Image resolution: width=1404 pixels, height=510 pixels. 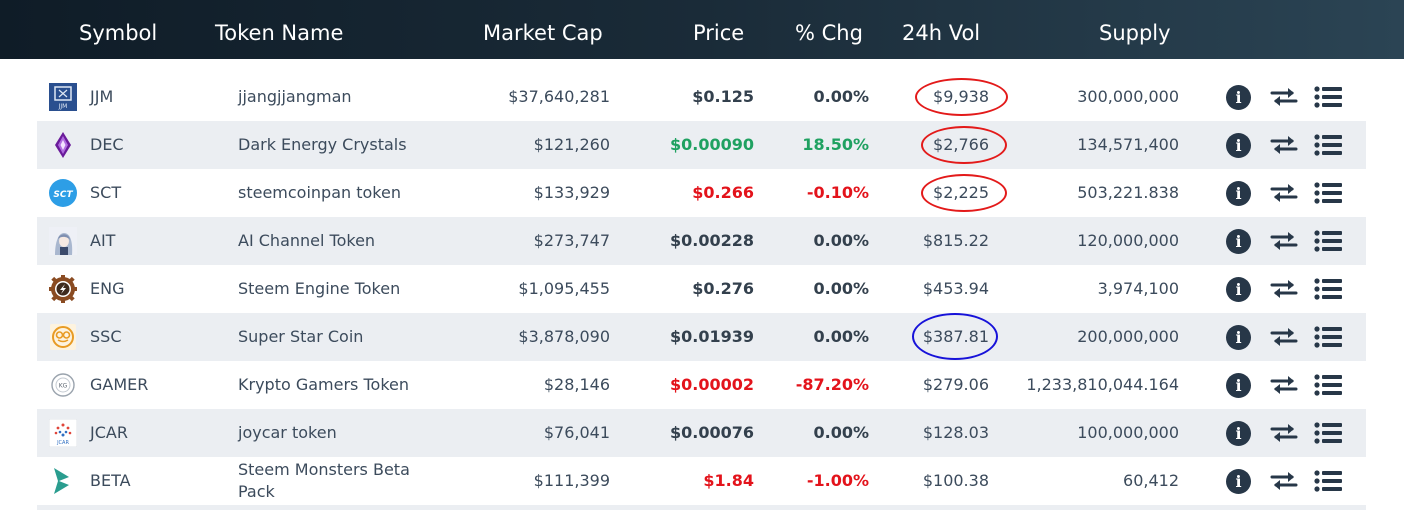 I want to click on price: $0.00228, so click(x=711, y=240).